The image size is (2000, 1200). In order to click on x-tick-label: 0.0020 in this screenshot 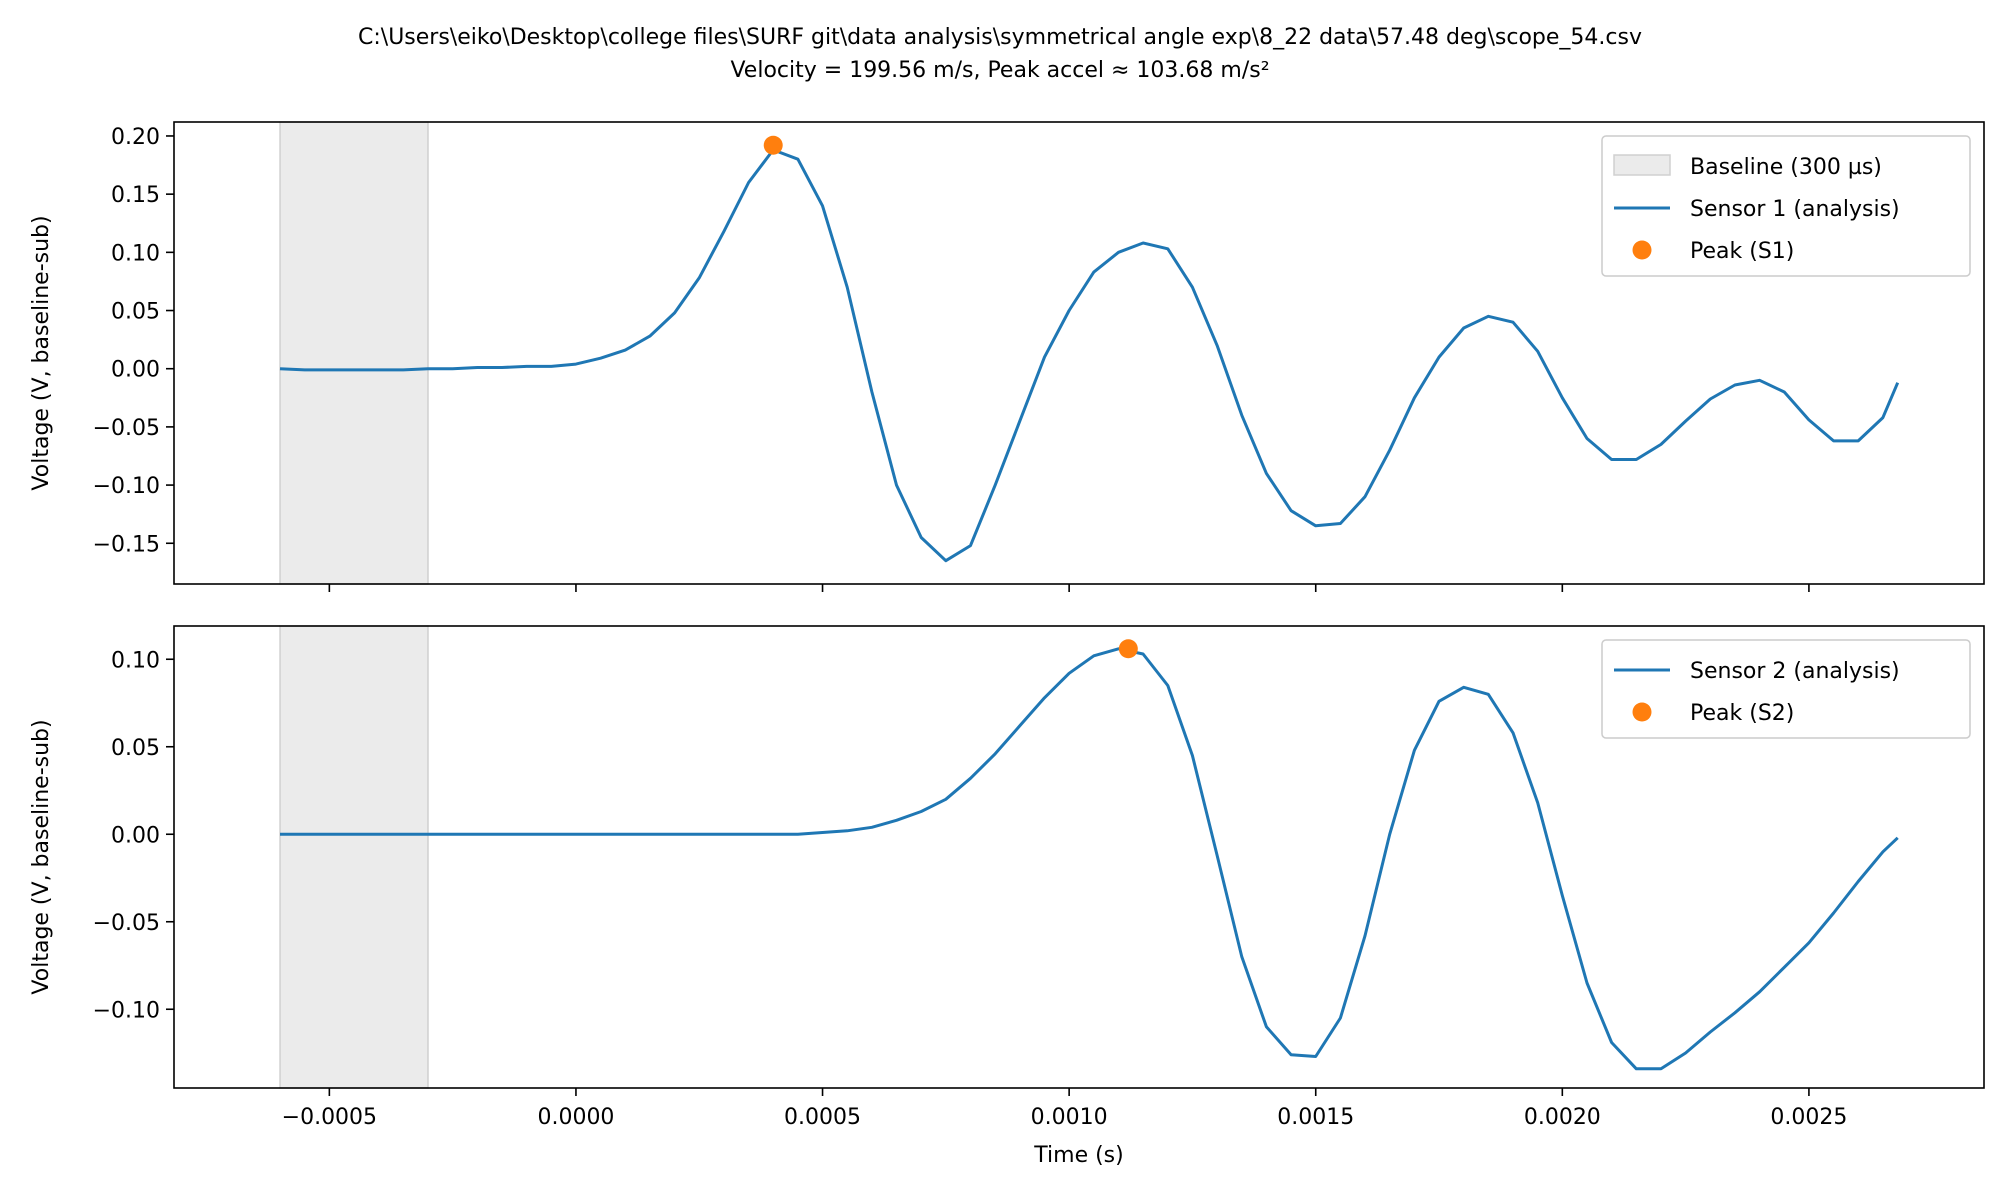, I will do `click(1562, 1117)`.